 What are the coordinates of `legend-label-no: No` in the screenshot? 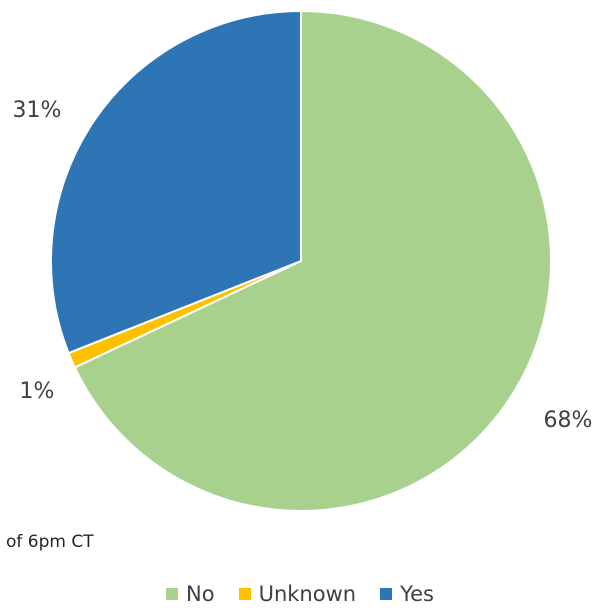 It's located at (200, 594).